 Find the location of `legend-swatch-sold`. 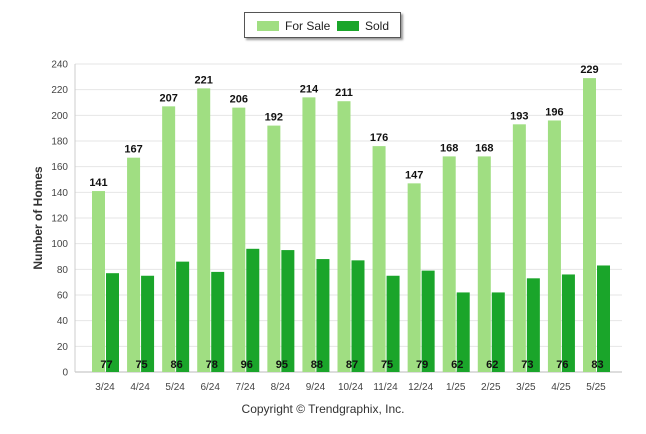

legend-swatch-sold is located at coordinates (348, 26).